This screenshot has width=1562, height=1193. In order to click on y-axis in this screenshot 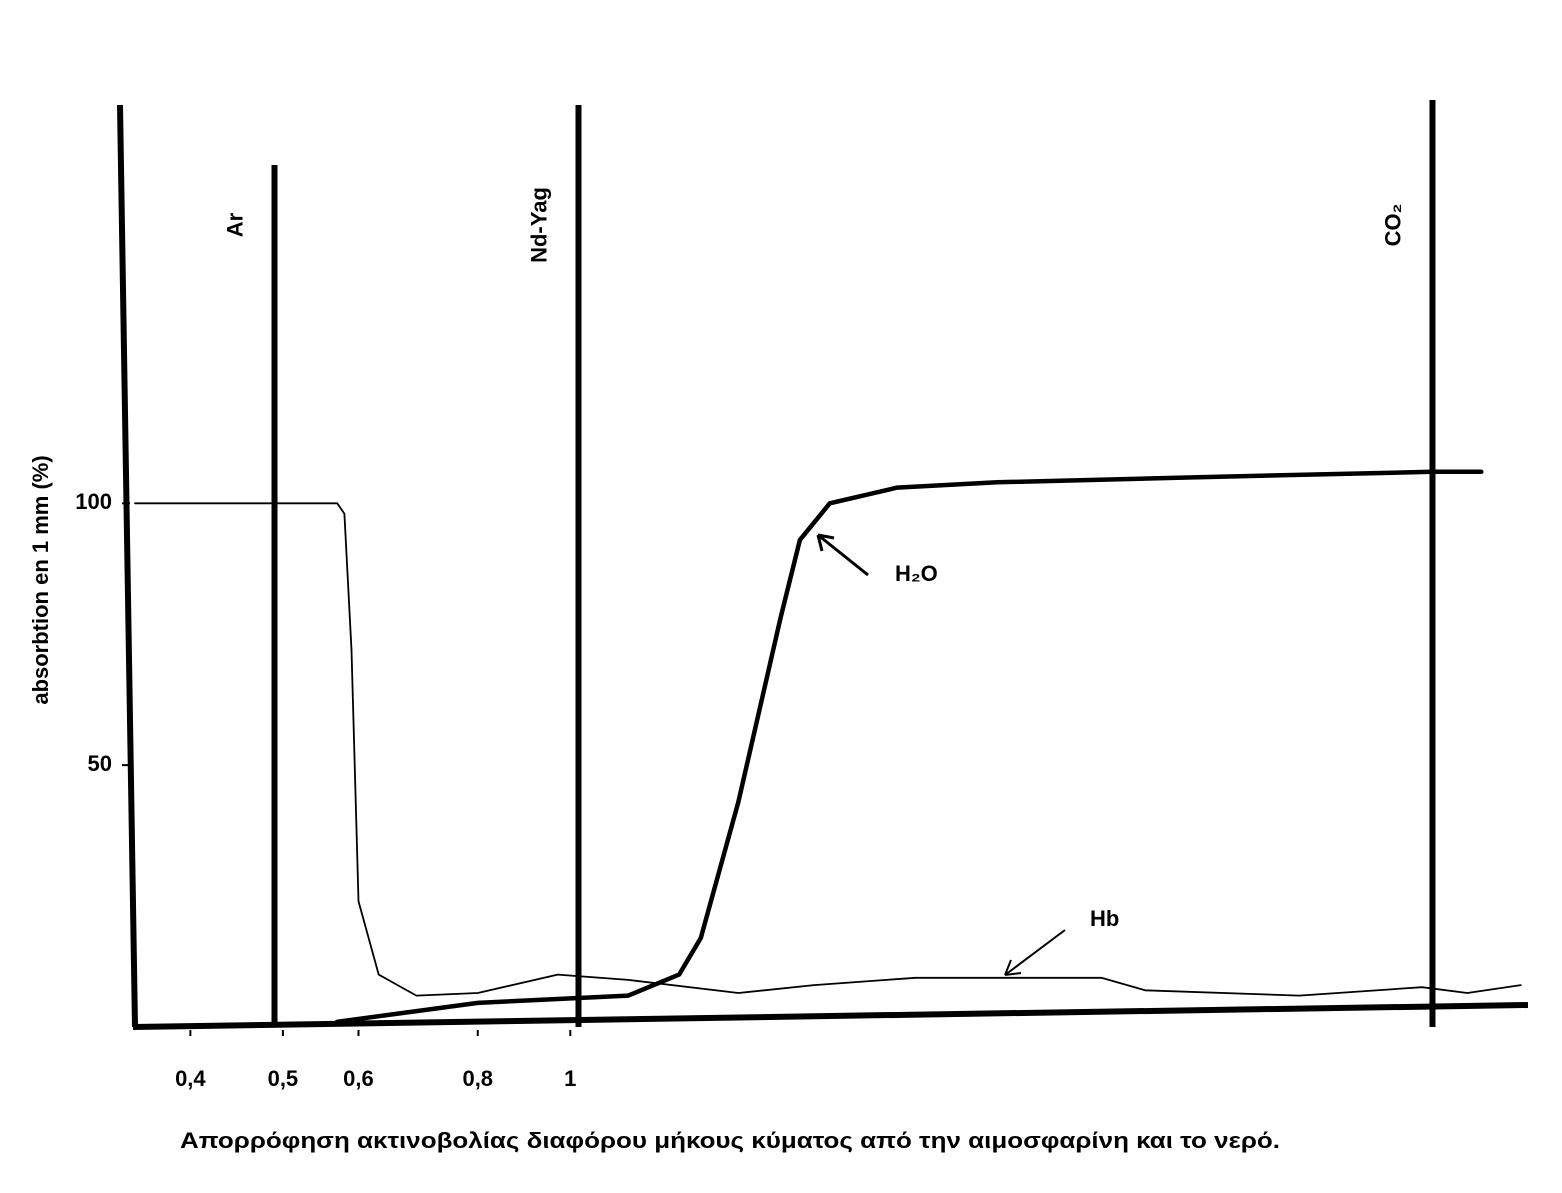, I will do `click(127, 566)`.